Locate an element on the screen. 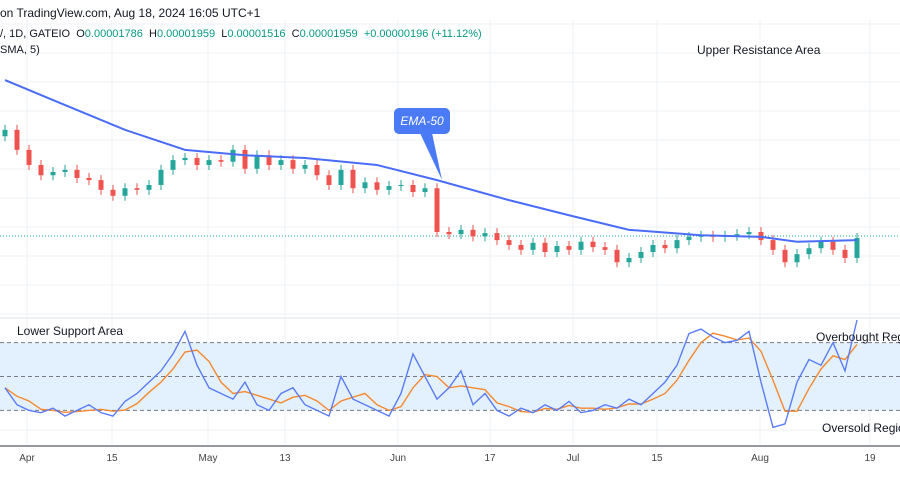  open-label: O is located at coordinates (80, 34).